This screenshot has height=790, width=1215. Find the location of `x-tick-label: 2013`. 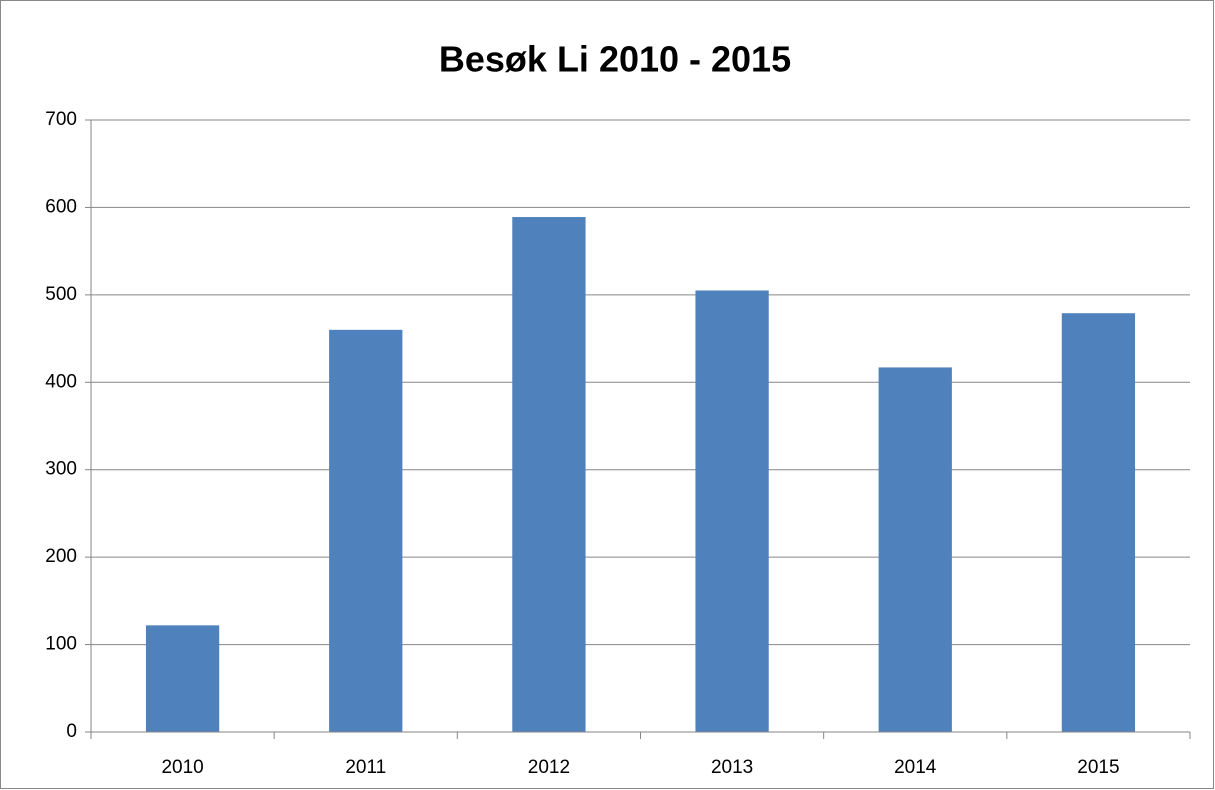

x-tick-label: 2013 is located at coordinates (732, 767).